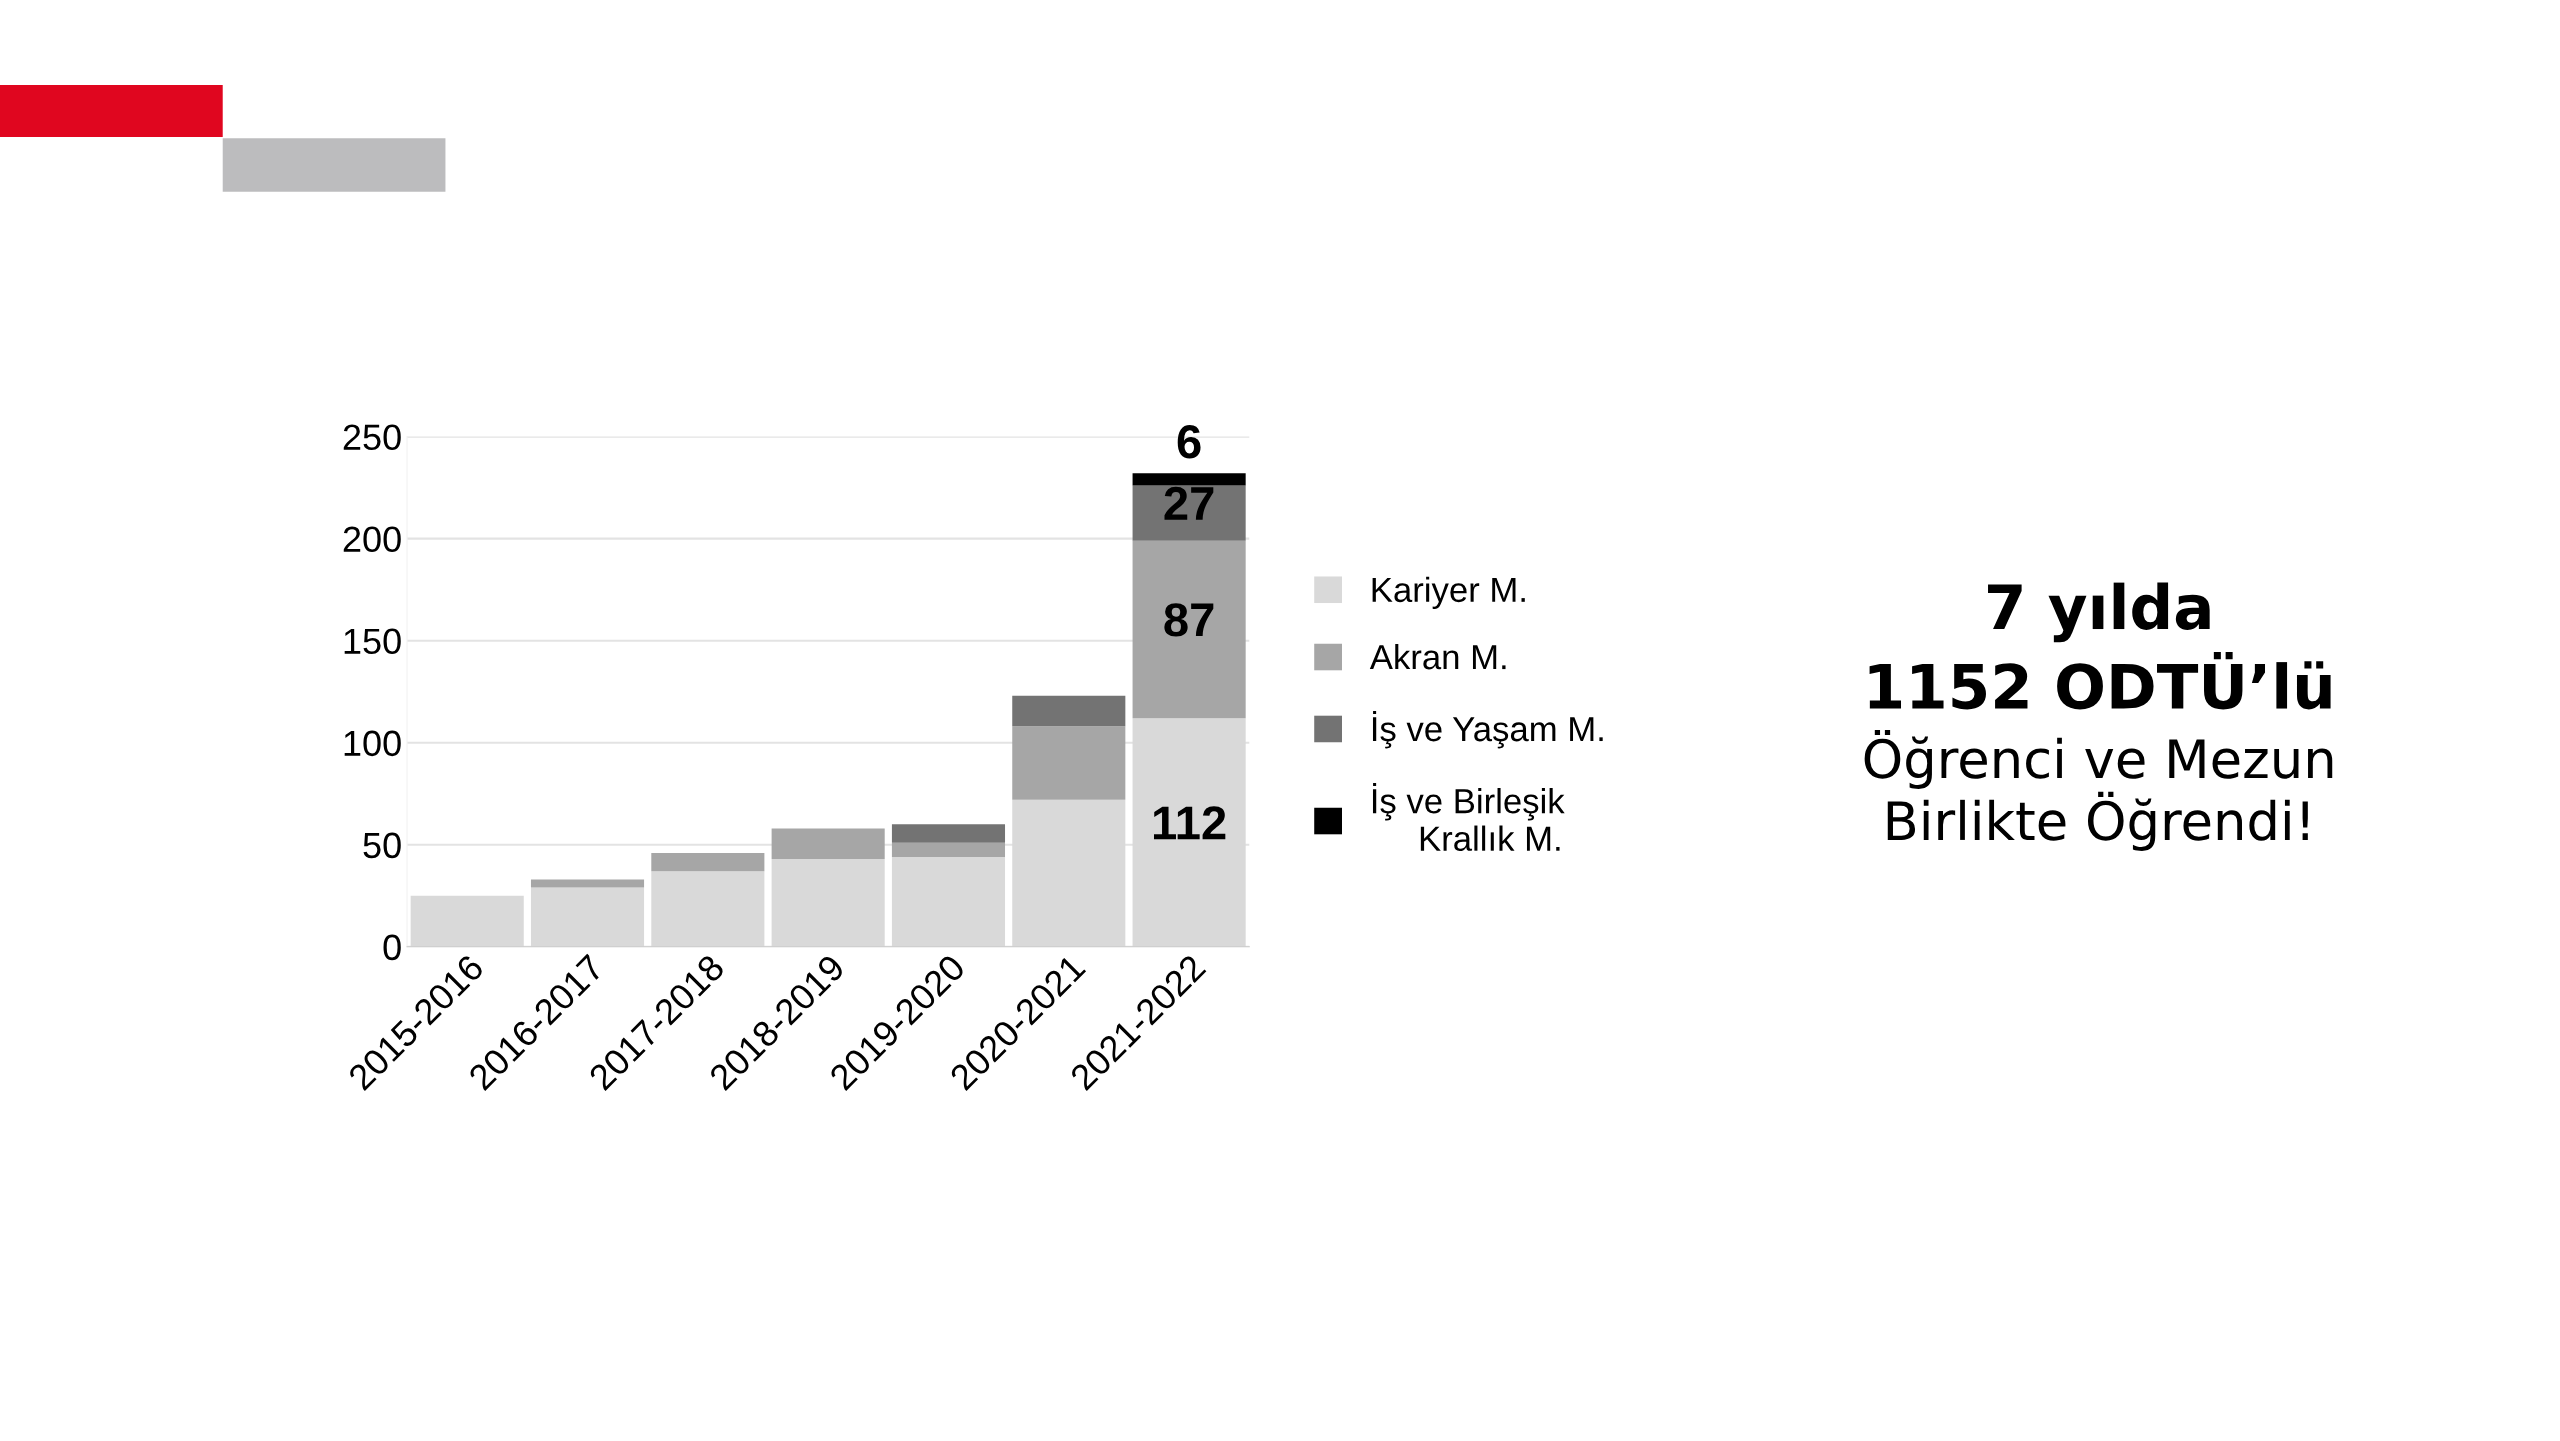 The height and width of the screenshot is (1441, 2560). Describe the element at coordinates (1189, 620) in the screenshot. I see `data-label: 87` at that location.